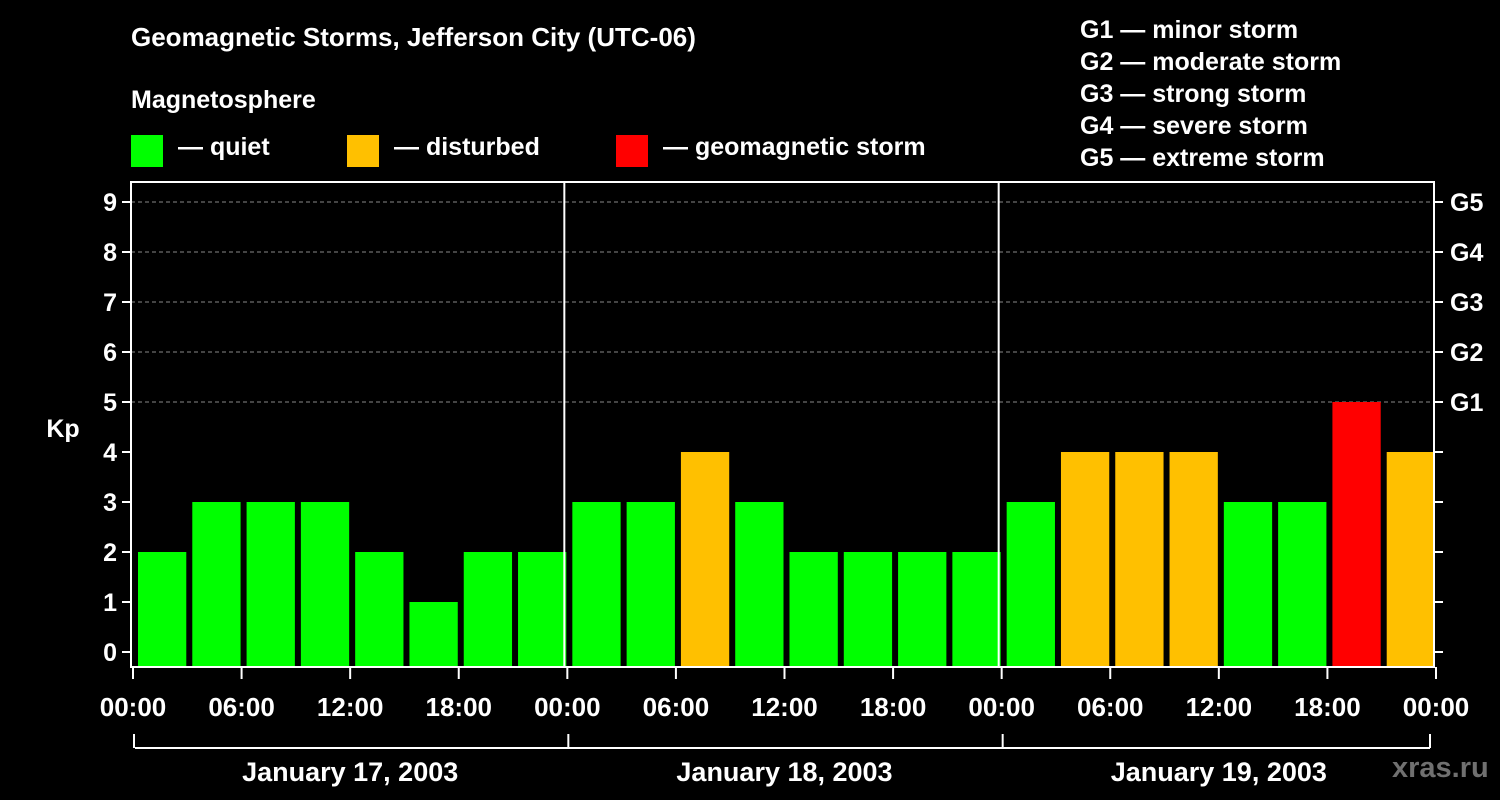  Describe the element at coordinates (1193, 94) in the screenshot. I see `storm-scale-g3: G3 — strong storm` at that location.